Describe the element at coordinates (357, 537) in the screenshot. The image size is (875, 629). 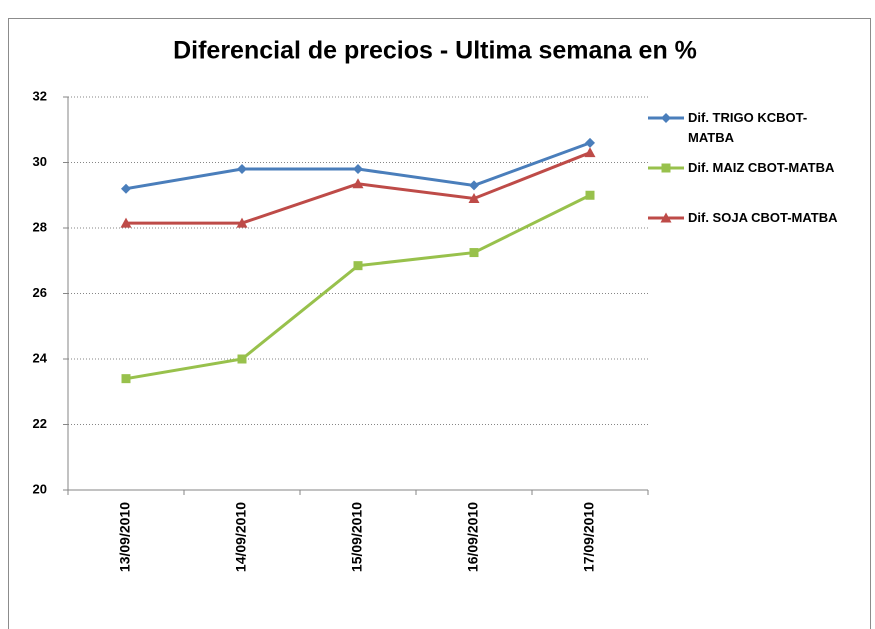
I see `x-tick-label: 15/09/2010` at that location.